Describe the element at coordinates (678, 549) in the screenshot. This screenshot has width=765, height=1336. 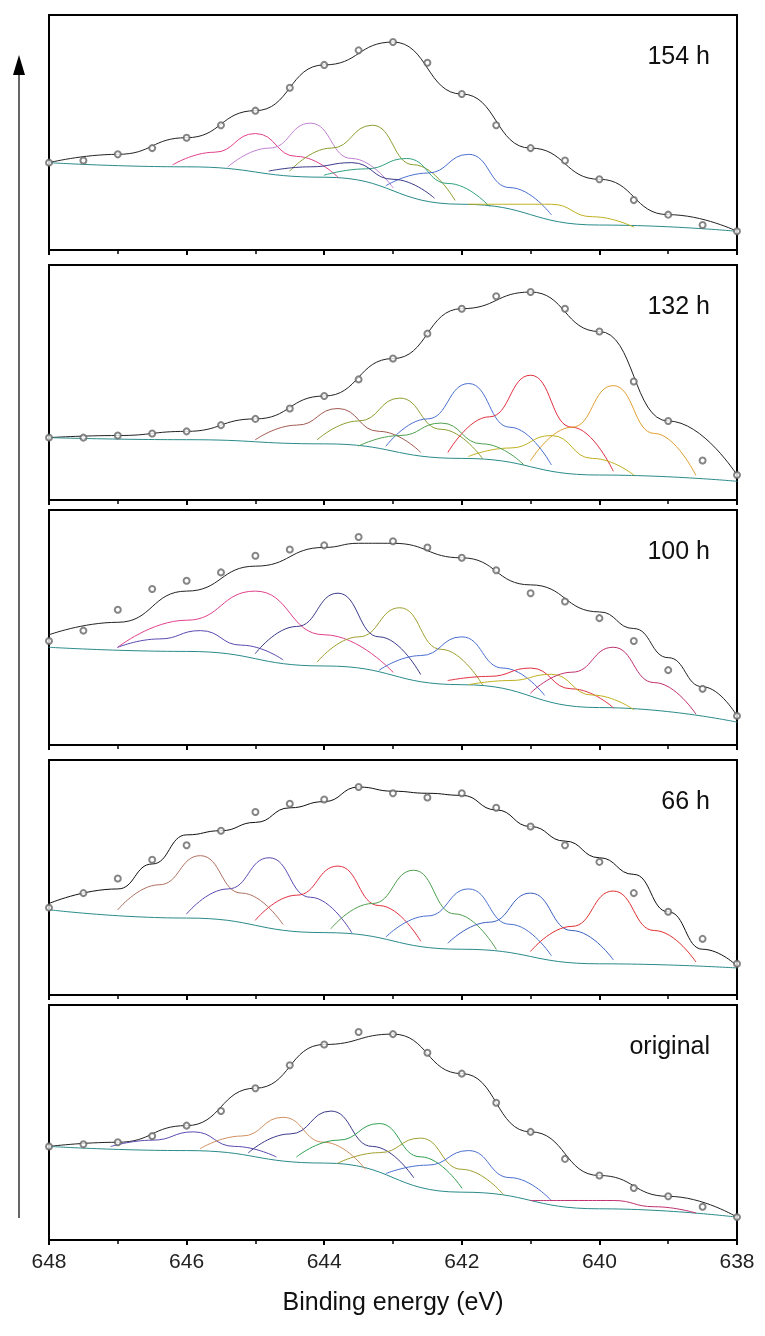
I see `chart-title: 100 h` at that location.